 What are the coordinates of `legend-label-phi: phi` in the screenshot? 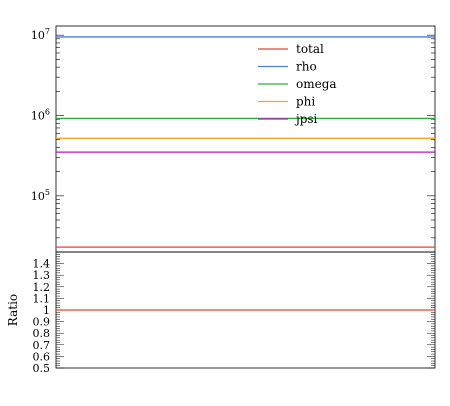 It's located at (305, 102).